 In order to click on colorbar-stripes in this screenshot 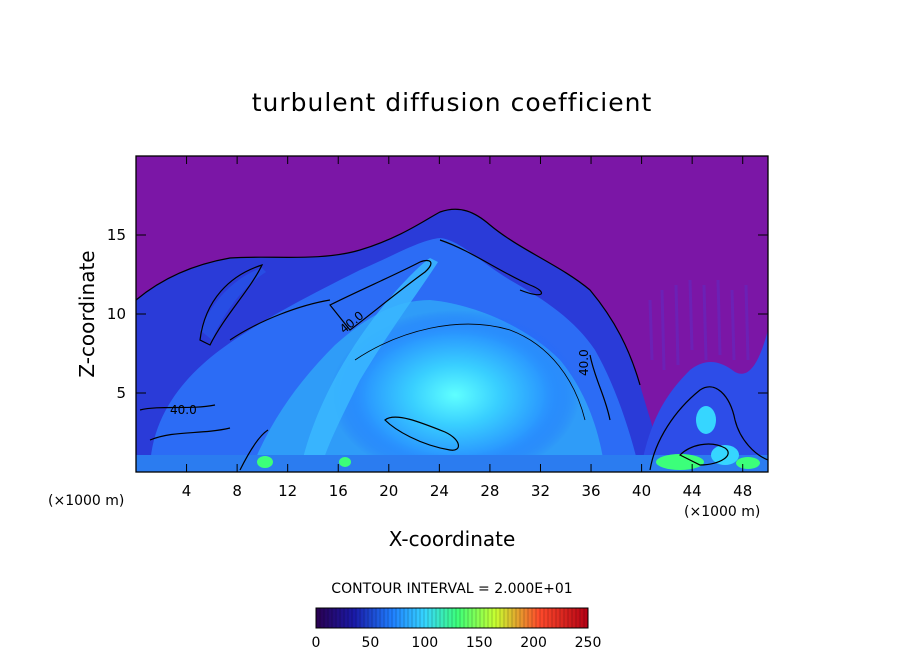, I will do `click(452, 618)`.